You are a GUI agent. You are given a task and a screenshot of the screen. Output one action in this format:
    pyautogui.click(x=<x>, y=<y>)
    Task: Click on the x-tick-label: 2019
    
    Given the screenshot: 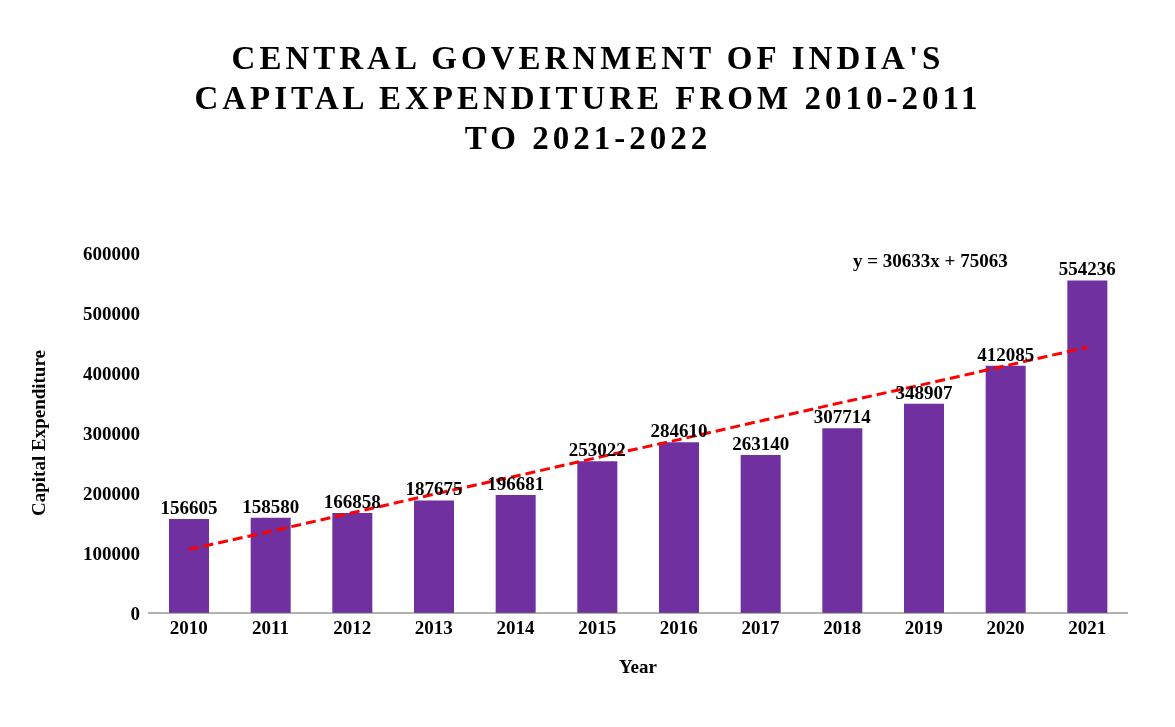 What is the action you would take?
    pyautogui.click(x=923, y=628)
    